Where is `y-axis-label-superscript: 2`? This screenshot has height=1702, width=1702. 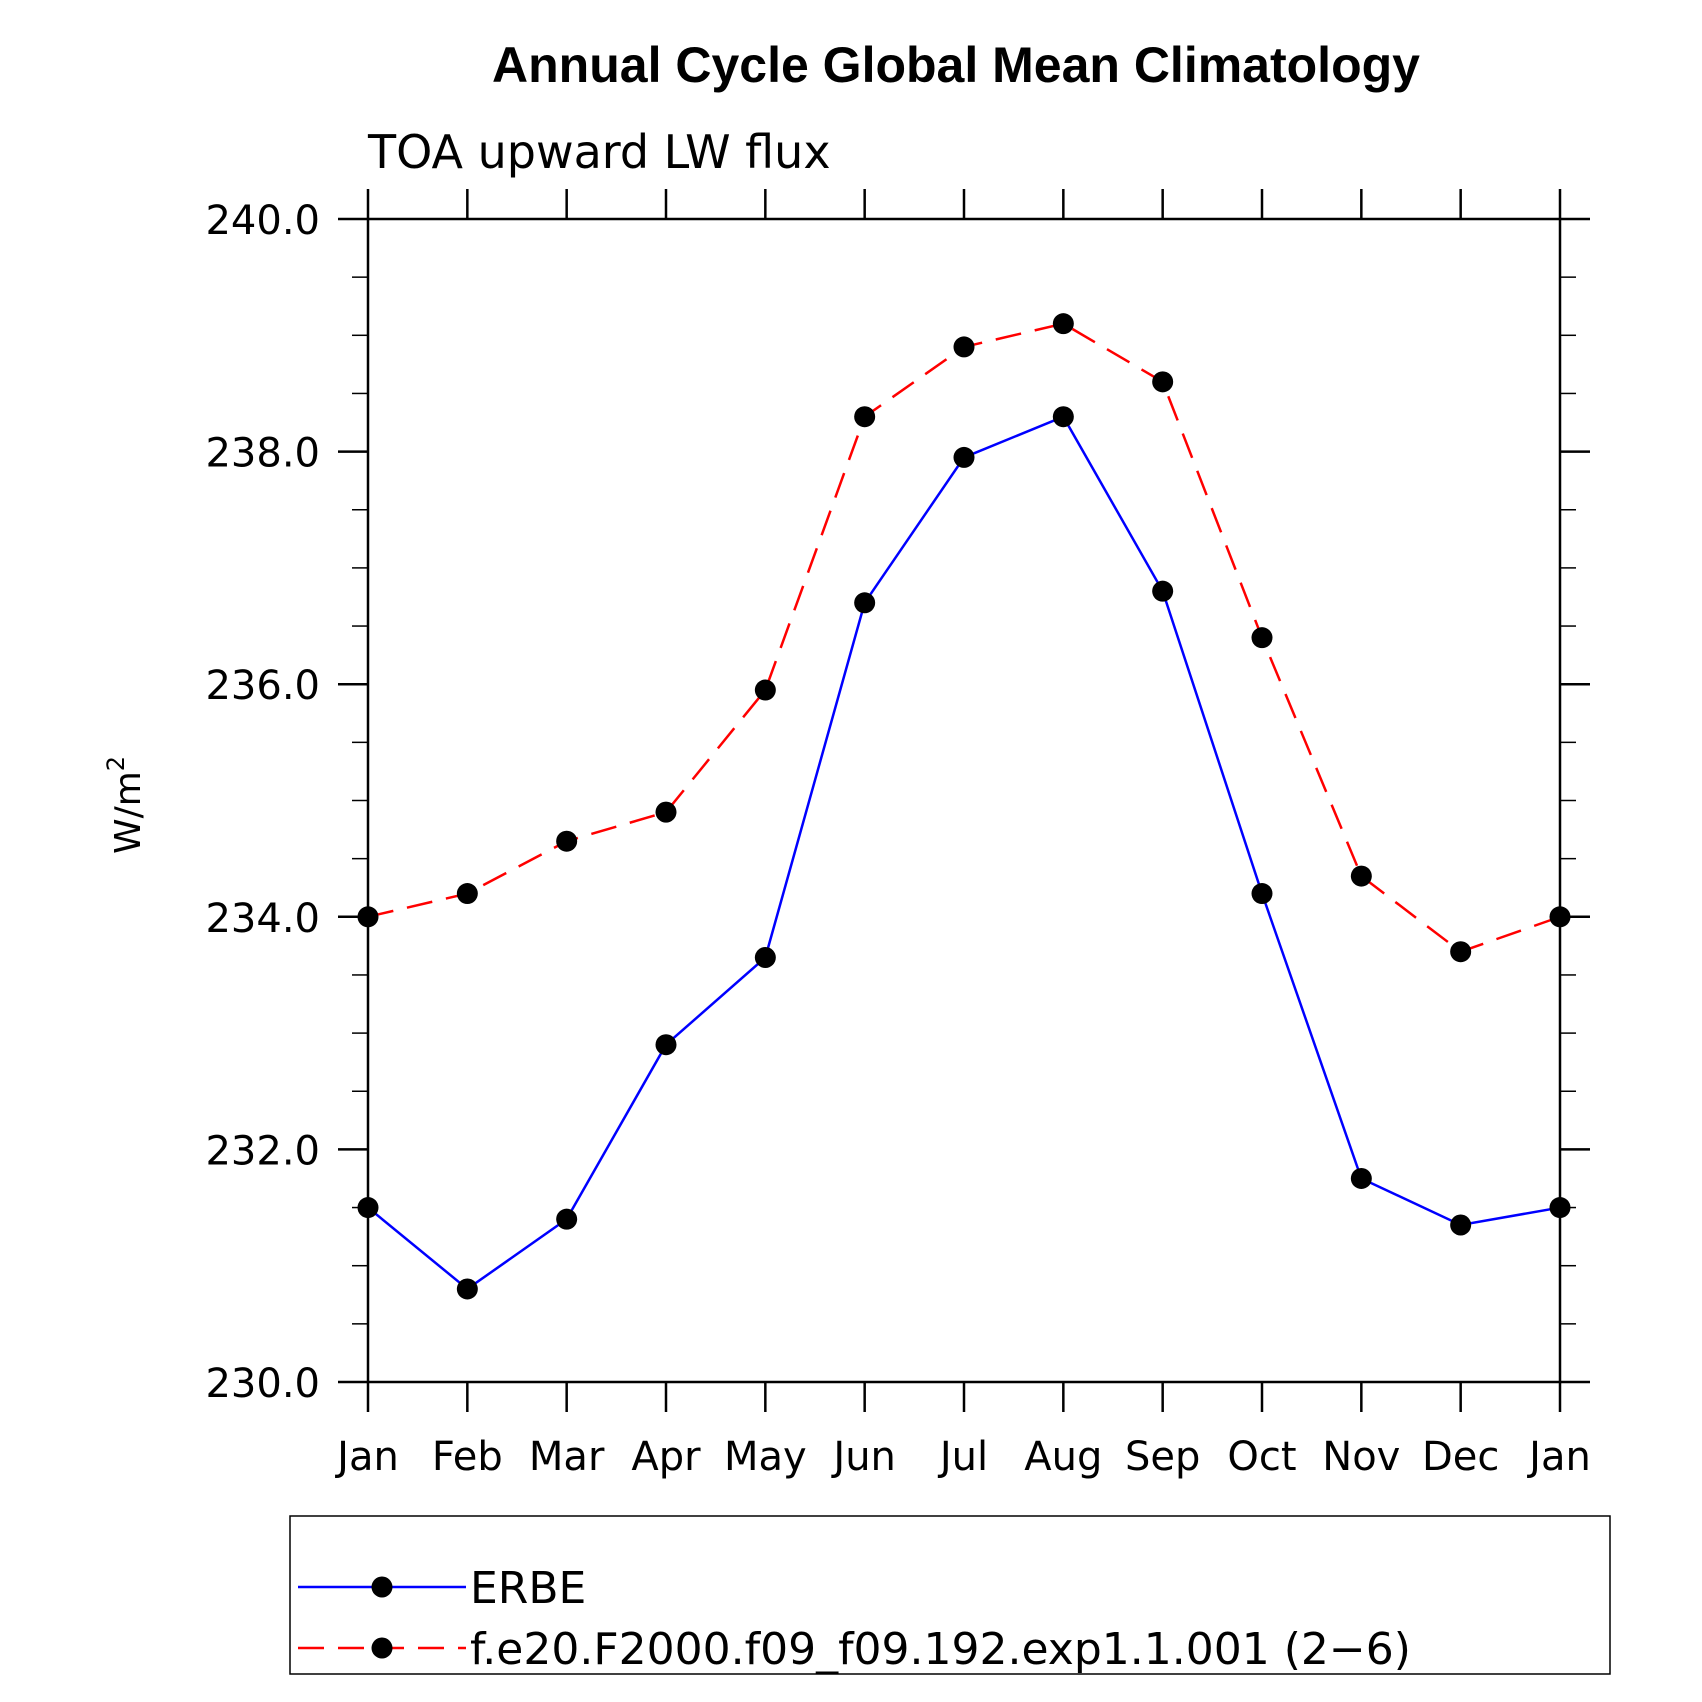 y-axis-label-superscript: 2 is located at coordinates (116, 763).